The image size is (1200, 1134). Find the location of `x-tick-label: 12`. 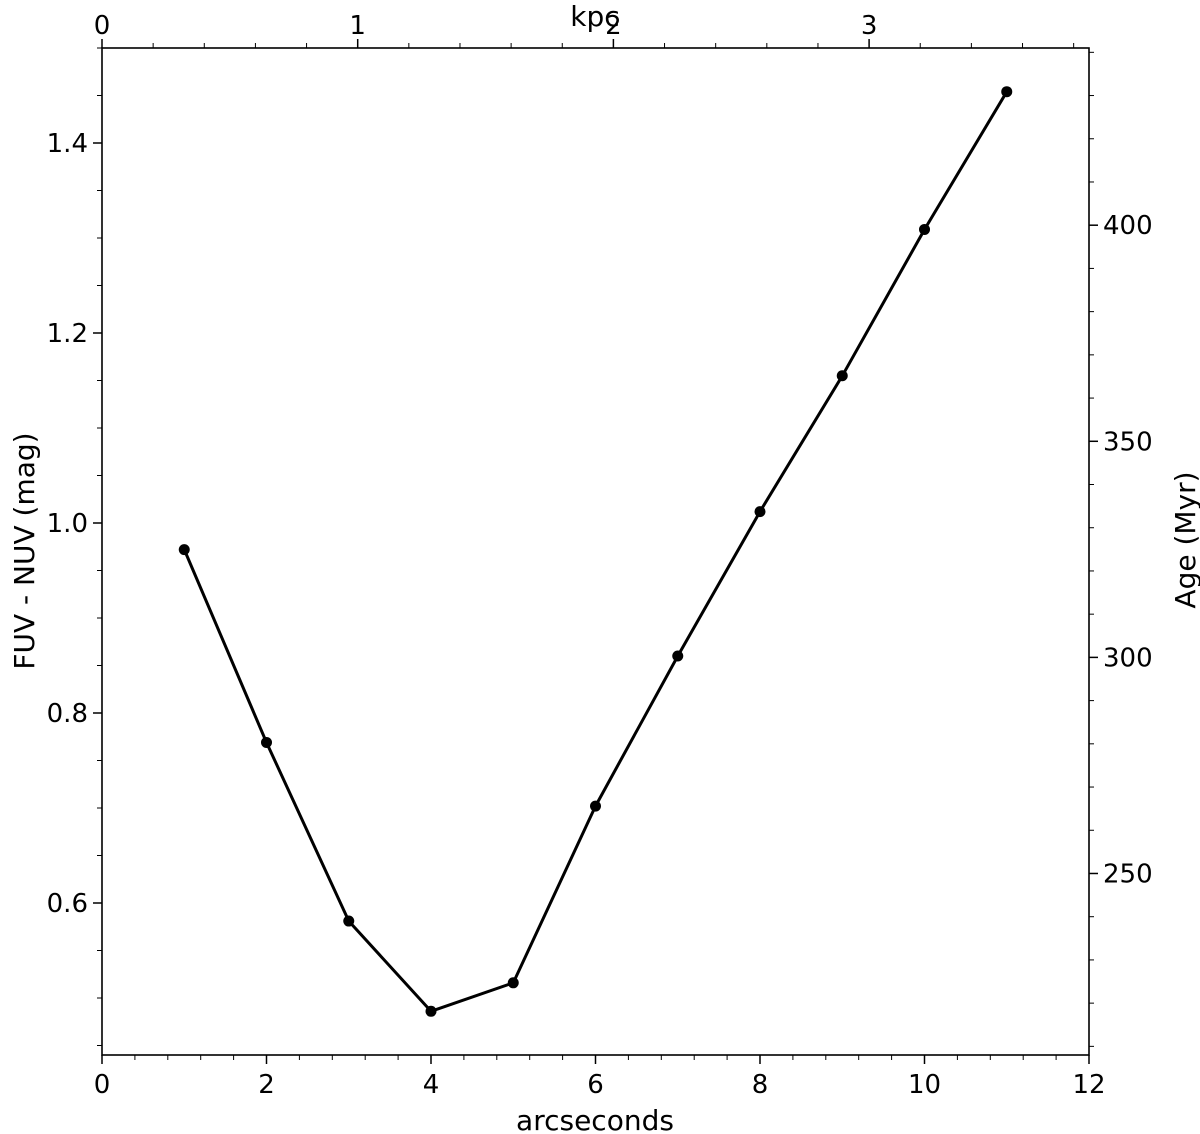

x-tick-label: 12 is located at coordinates (1088, 1085).